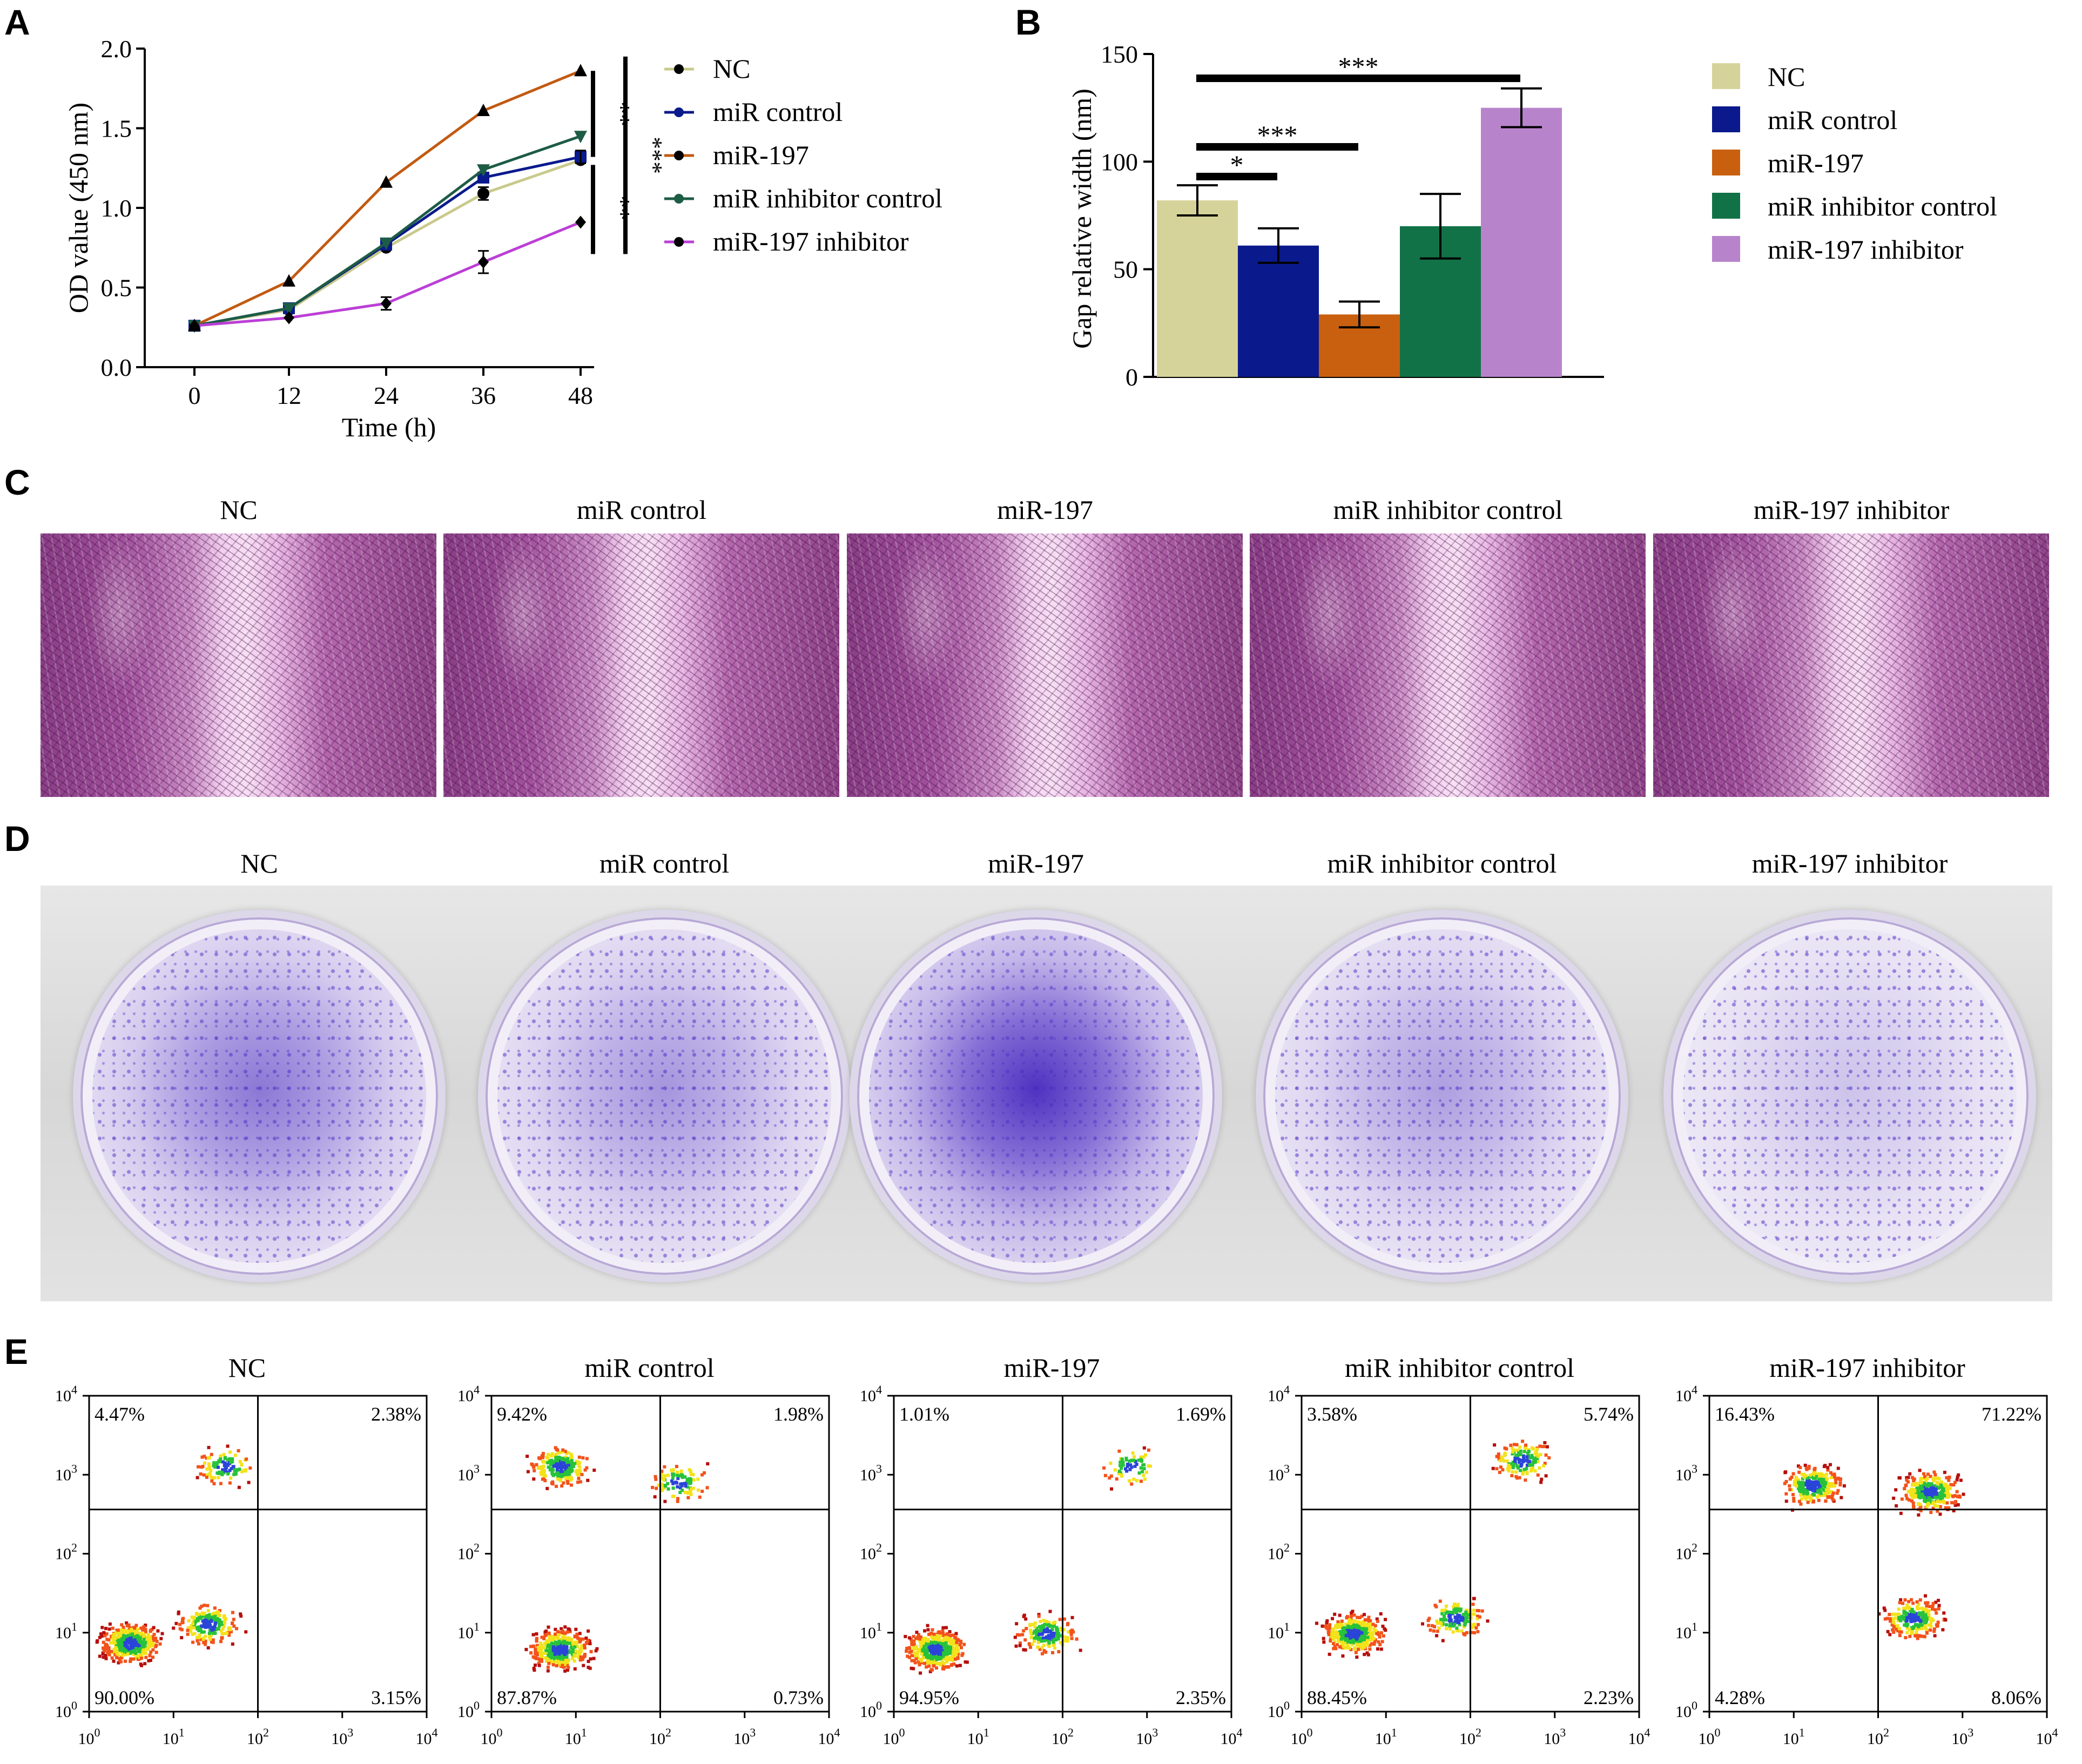  What do you see at coordinates (74, 1389) in the screenshot?
I see `y-tick-exponent: 4` at bounding box center [74, 1389].